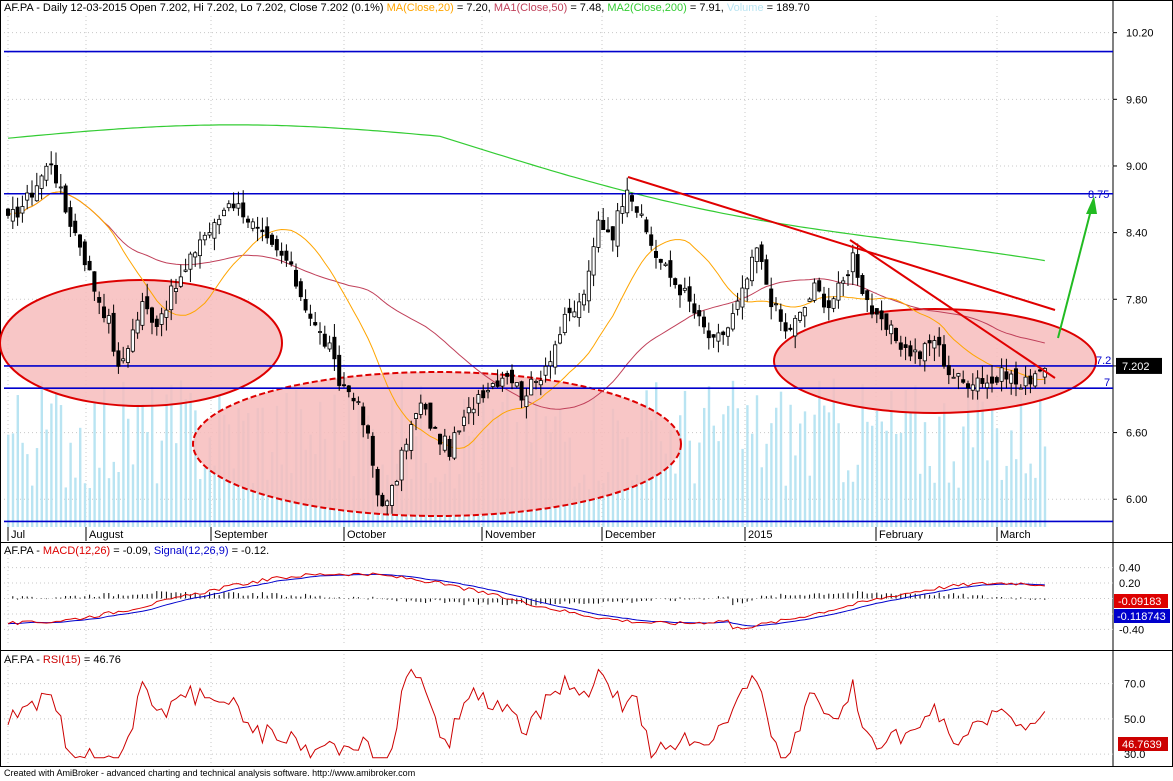  I want to click on price-tick-label: 8.40, so click(1136, 234).